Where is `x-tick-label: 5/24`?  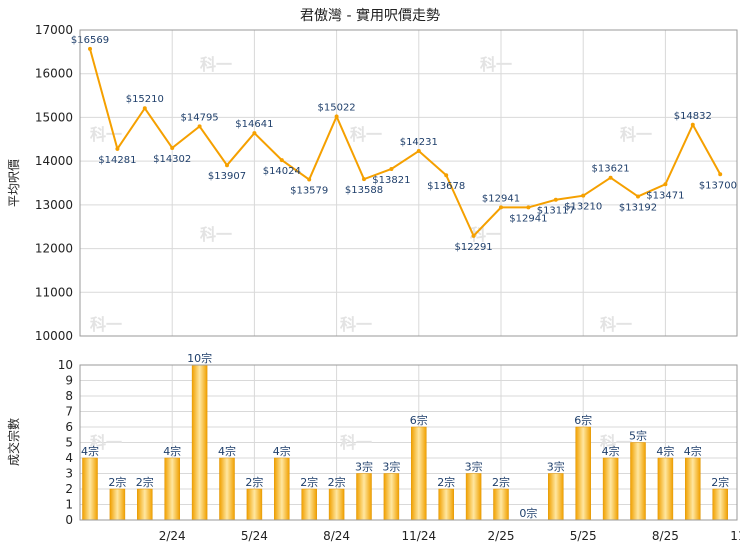
x-tick-label: 5/24 is located at coordinates (254, 536).